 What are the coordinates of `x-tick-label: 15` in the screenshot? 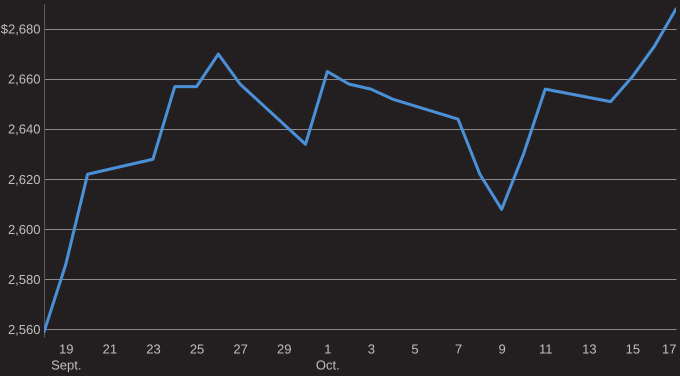 It's located at (633, 349).